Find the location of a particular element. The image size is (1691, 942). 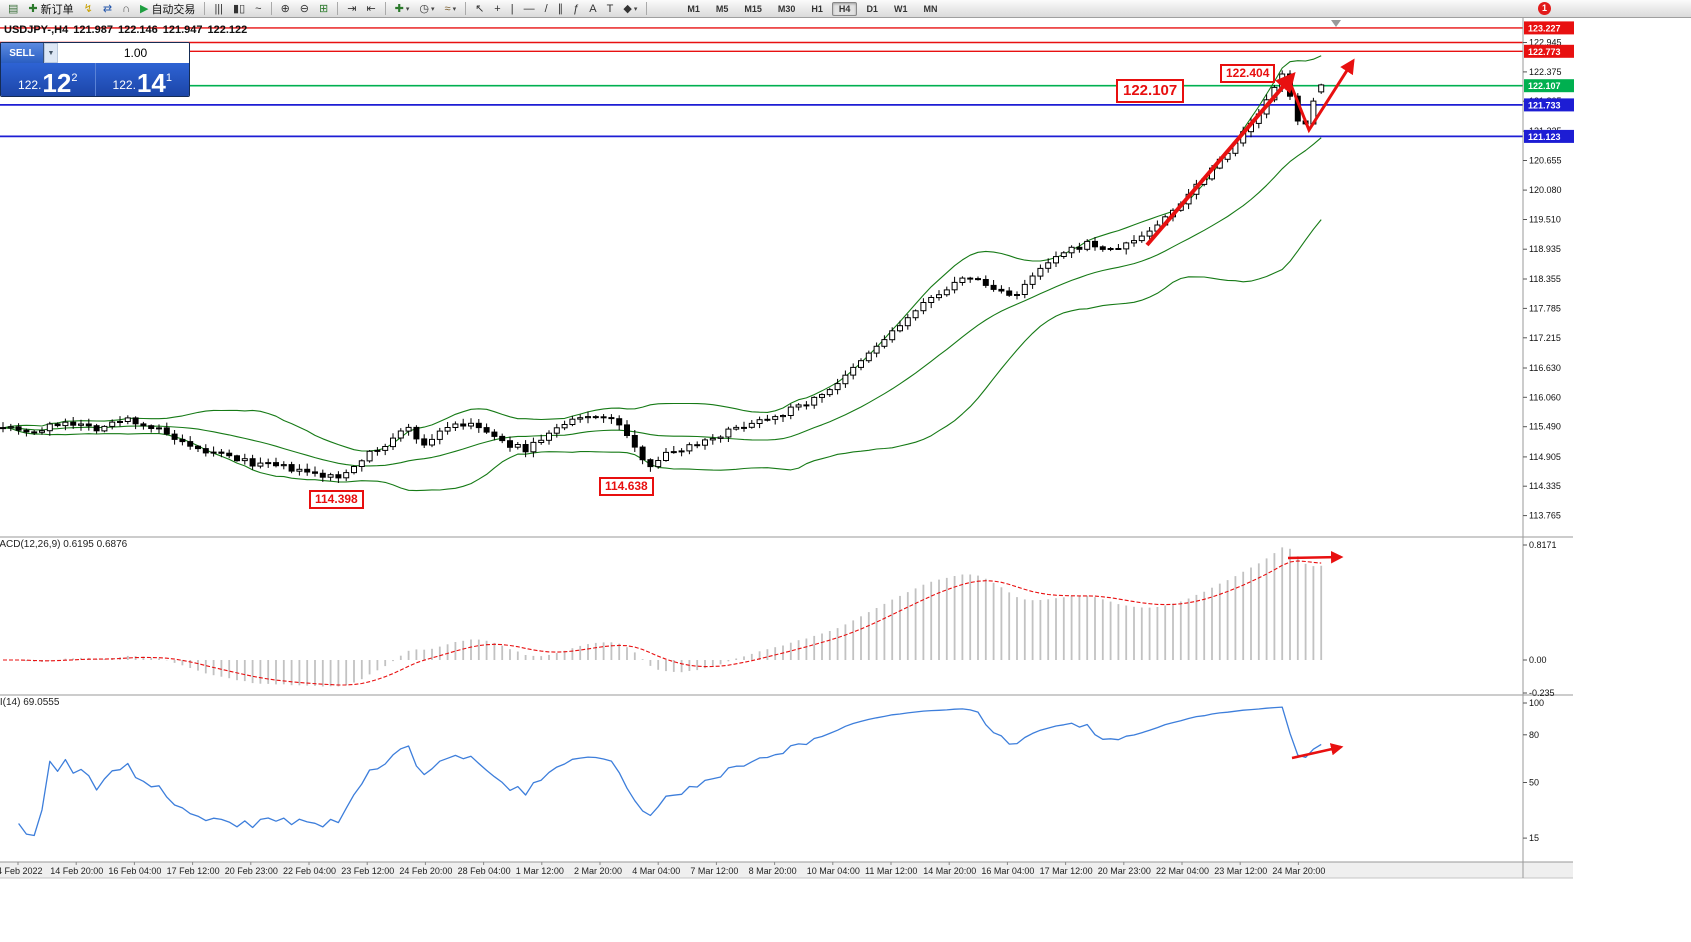

fibonacci-icon: ƒ is located at coordinates (576, 8).